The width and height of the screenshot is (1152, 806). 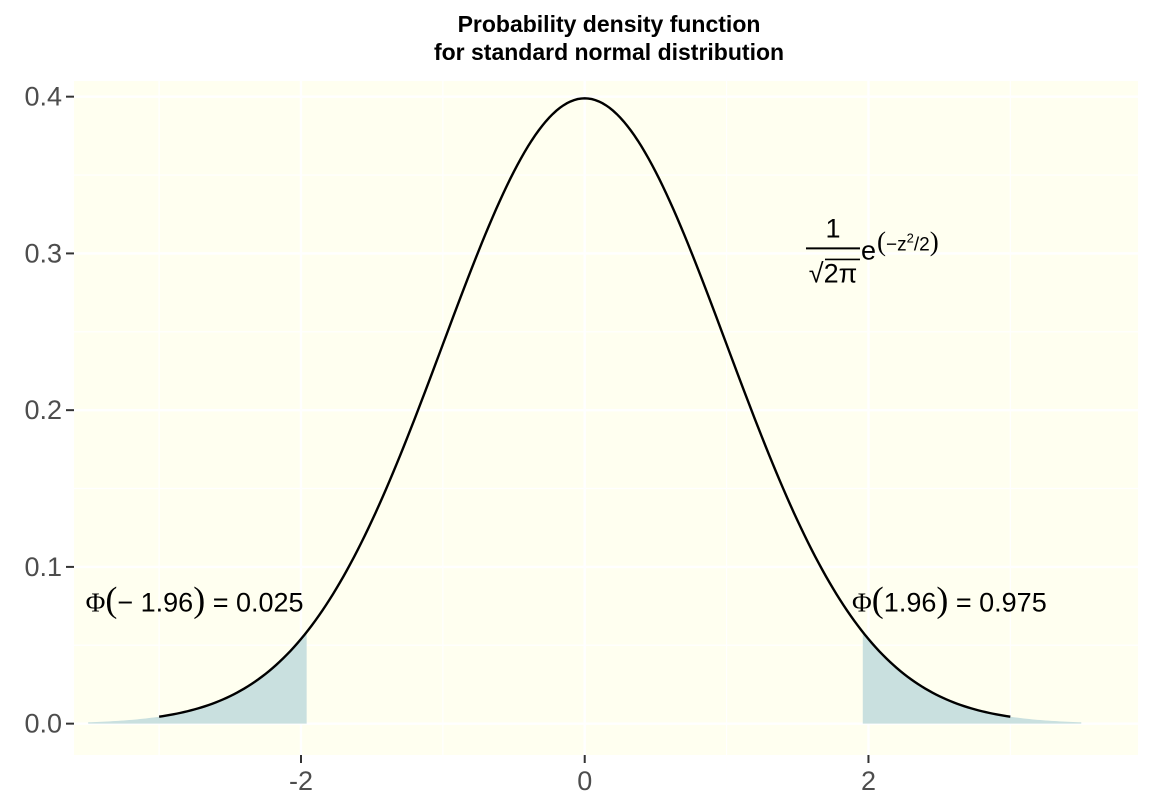 What do you see at coordinates (43, 724) in the screenshot?
I see `y-tick-label: 0.0` at bounding box center [43, 724].